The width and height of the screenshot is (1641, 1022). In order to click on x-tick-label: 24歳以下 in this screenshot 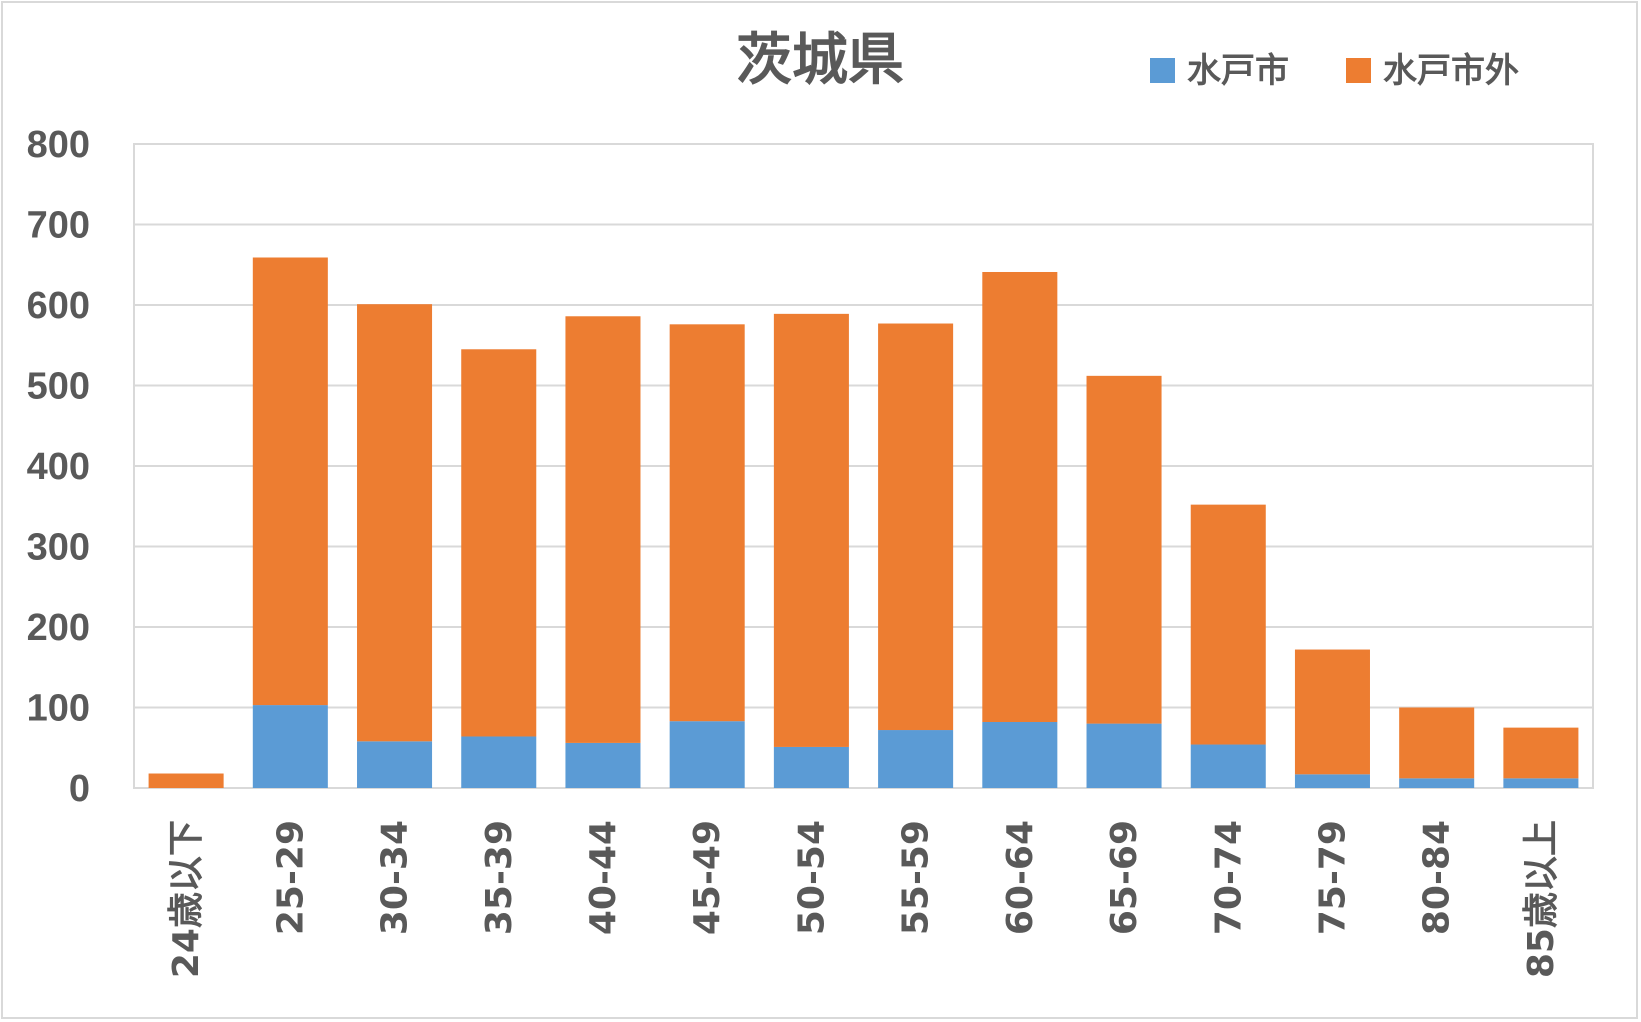, I will do `click(186, 899)`.